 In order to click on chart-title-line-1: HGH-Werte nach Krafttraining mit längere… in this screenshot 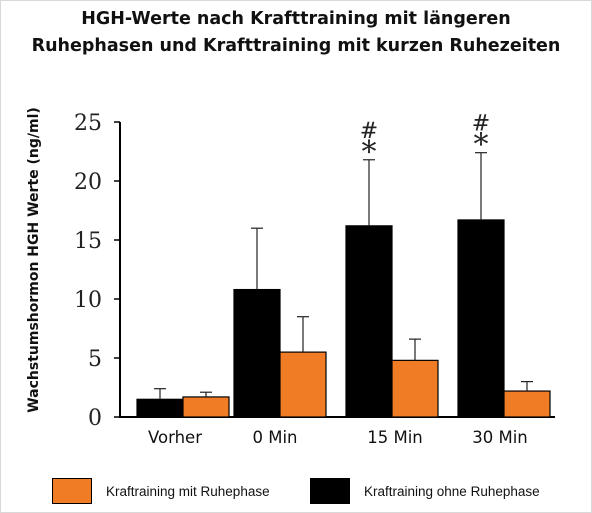, I will do `click(296, 19)`.